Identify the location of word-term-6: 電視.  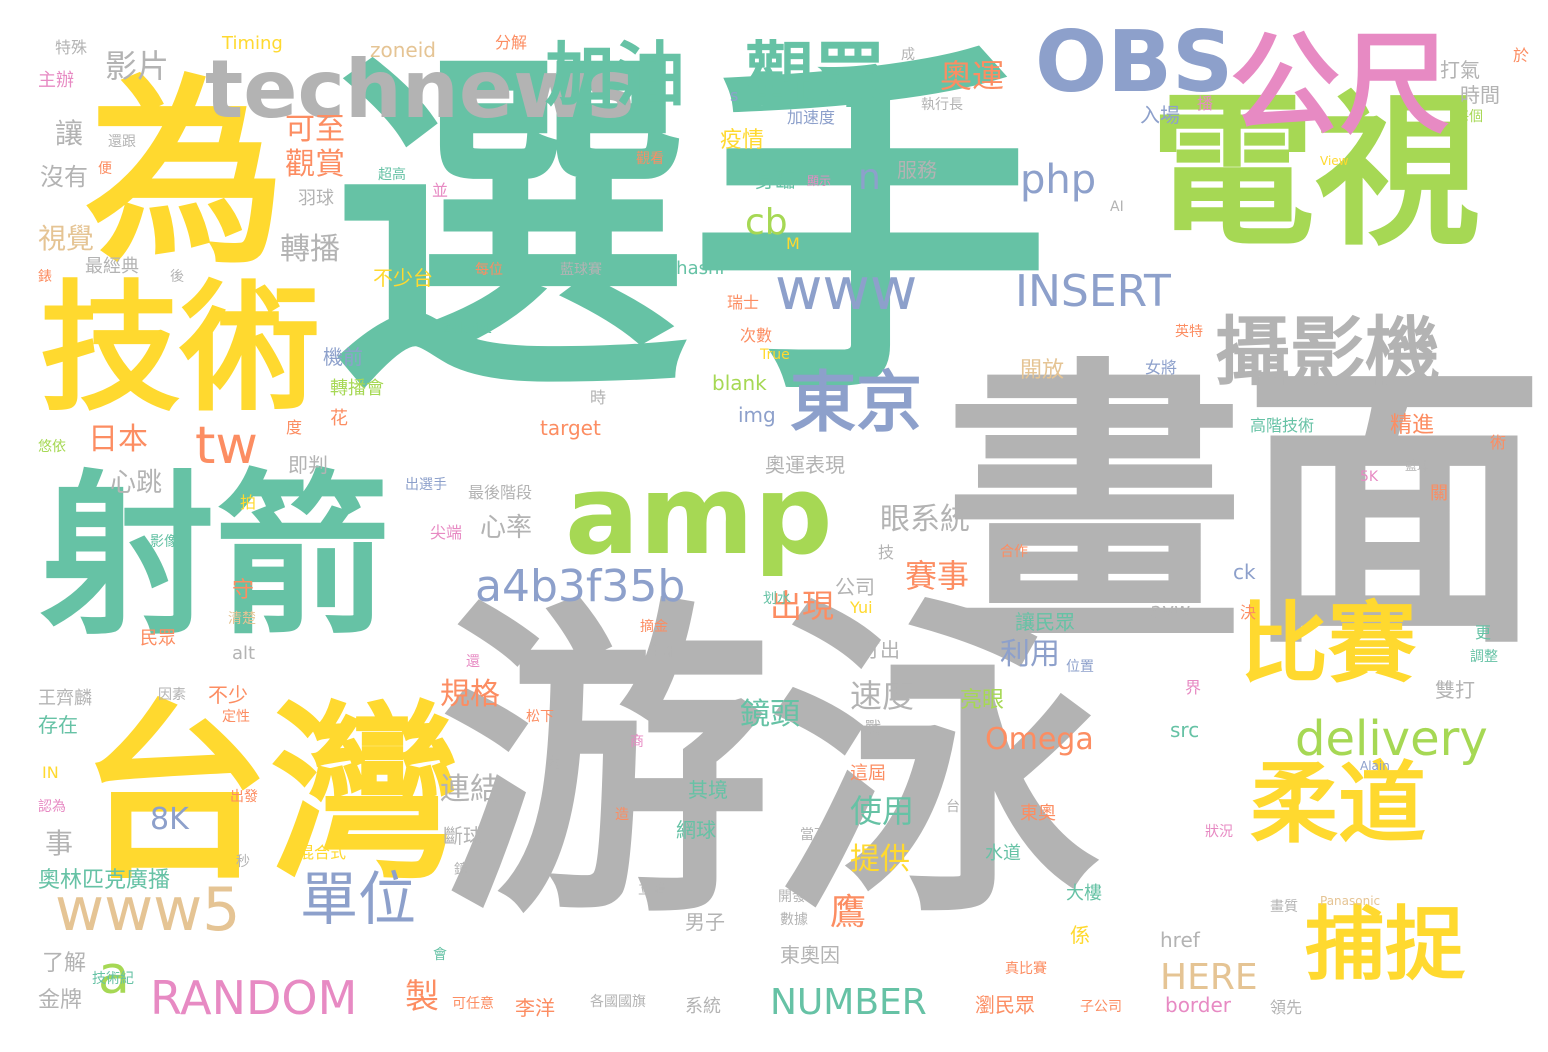
(1315, 172).